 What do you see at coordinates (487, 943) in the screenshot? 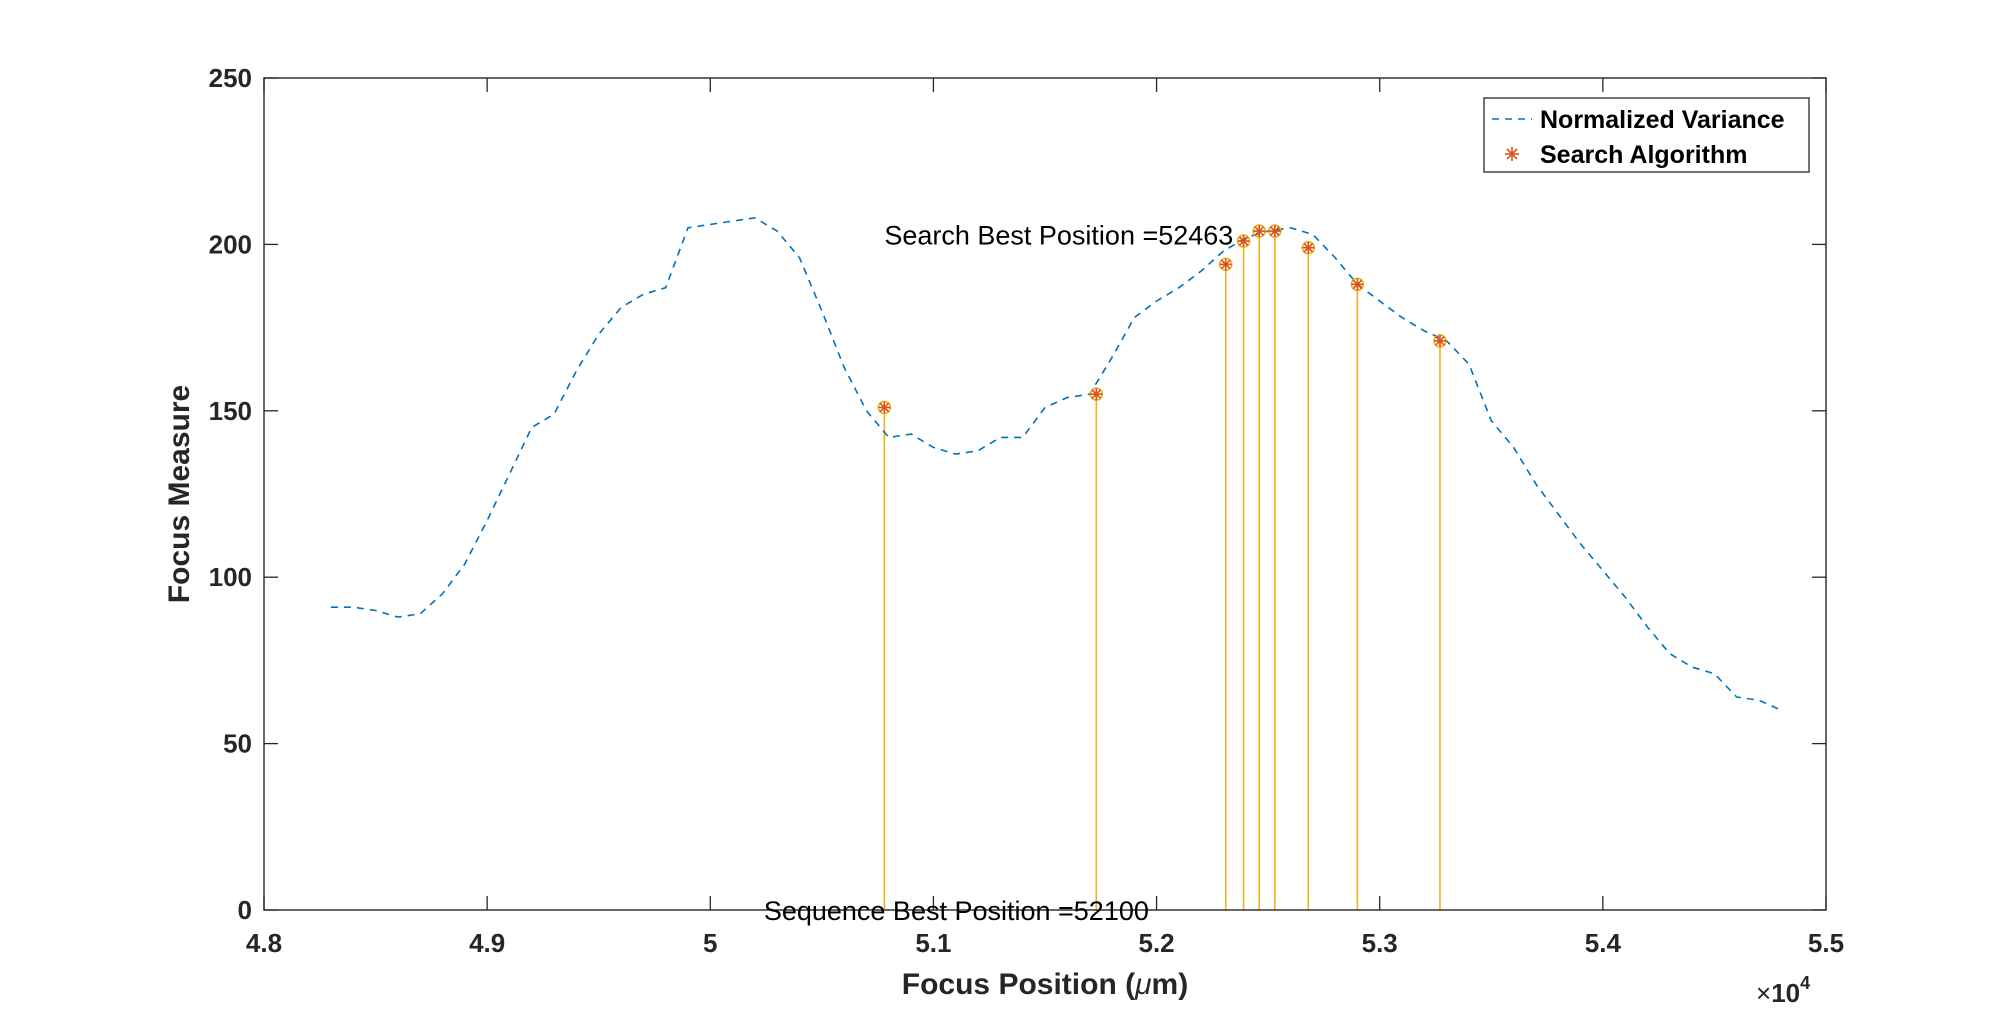
I see `x-tick-label: 4.9` at bounding box center [487, 943].